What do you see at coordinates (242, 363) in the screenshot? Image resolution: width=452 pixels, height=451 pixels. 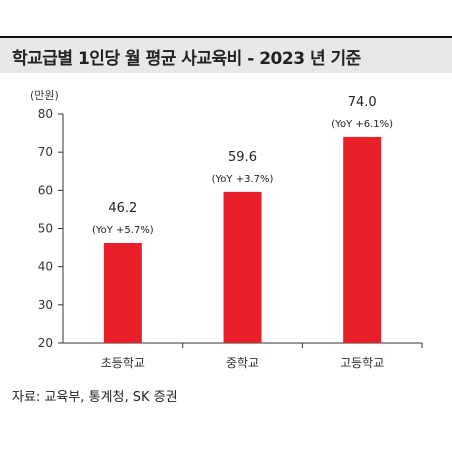 I see `x-tick-label: 중학교` at bounding box center [242, 363].